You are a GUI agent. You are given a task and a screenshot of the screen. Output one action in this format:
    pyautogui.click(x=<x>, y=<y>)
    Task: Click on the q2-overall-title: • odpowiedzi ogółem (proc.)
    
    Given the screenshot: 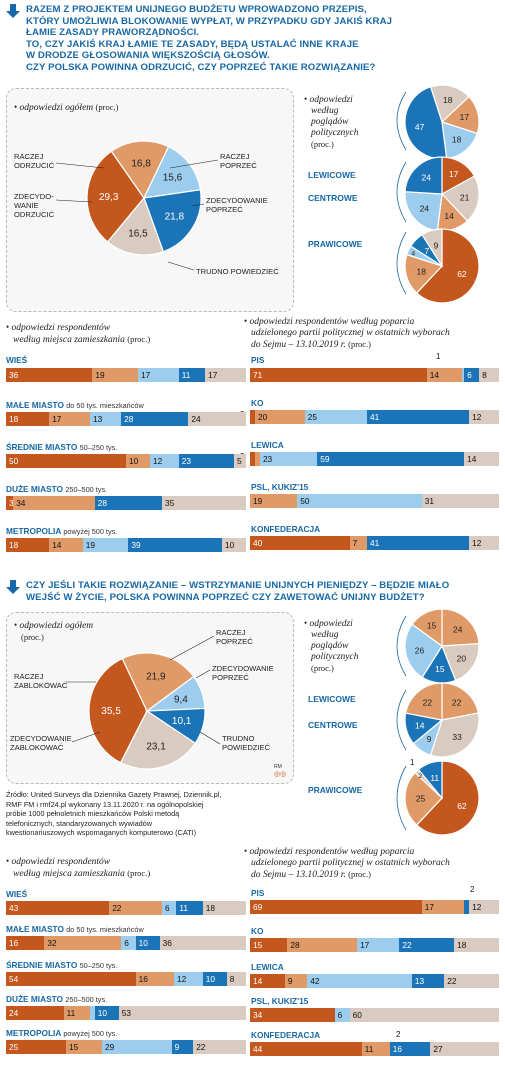 What is the action you would take?
    pyautogui.click(x=54, y=631)
    